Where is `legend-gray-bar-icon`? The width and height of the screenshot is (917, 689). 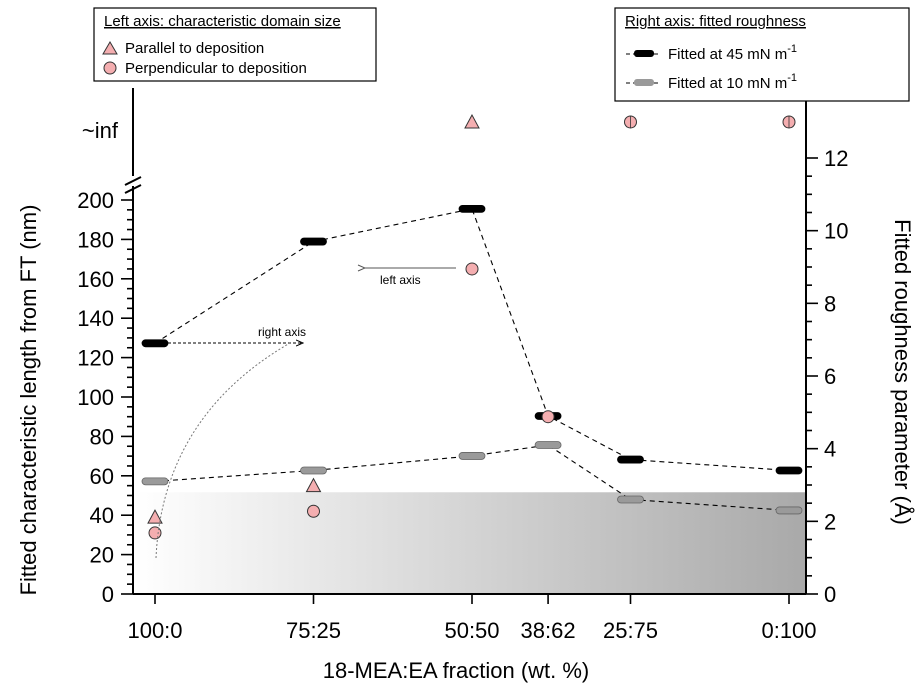
legend-gray-bar-icon is located at coordinates (644, 82).